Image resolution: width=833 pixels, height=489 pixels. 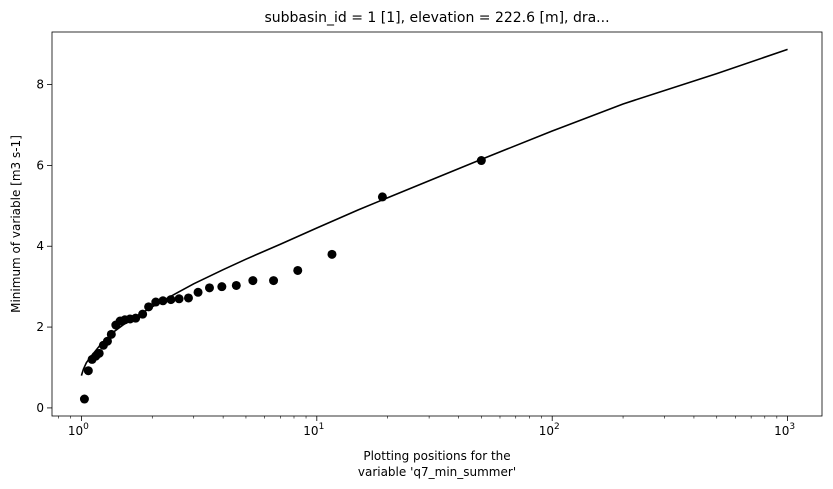 What do you see at coordinates (40, 246) in the screenshot?
I see `y-tick-label: 4` at bounding box center [40, 246].